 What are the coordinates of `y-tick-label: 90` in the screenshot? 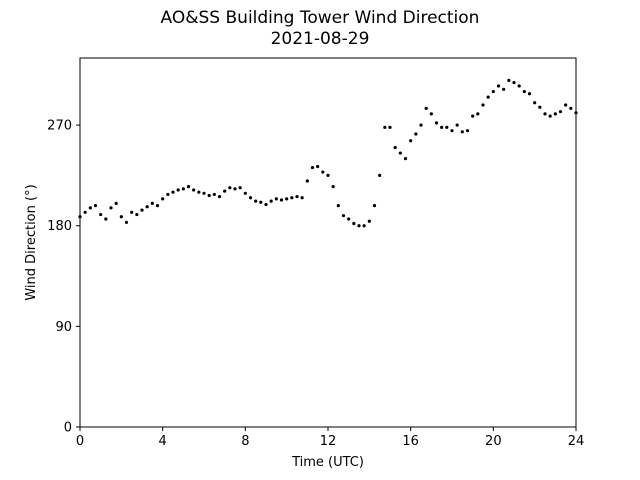 It's located at (63, 327).